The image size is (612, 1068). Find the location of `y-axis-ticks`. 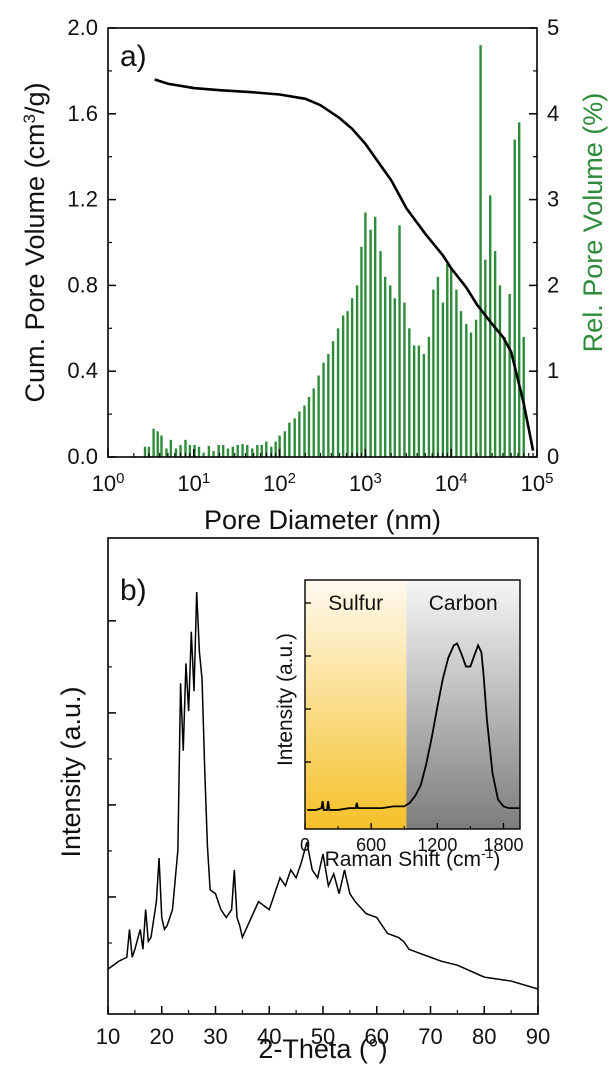

y-axis-ticks is located at coordinates (112, 782).